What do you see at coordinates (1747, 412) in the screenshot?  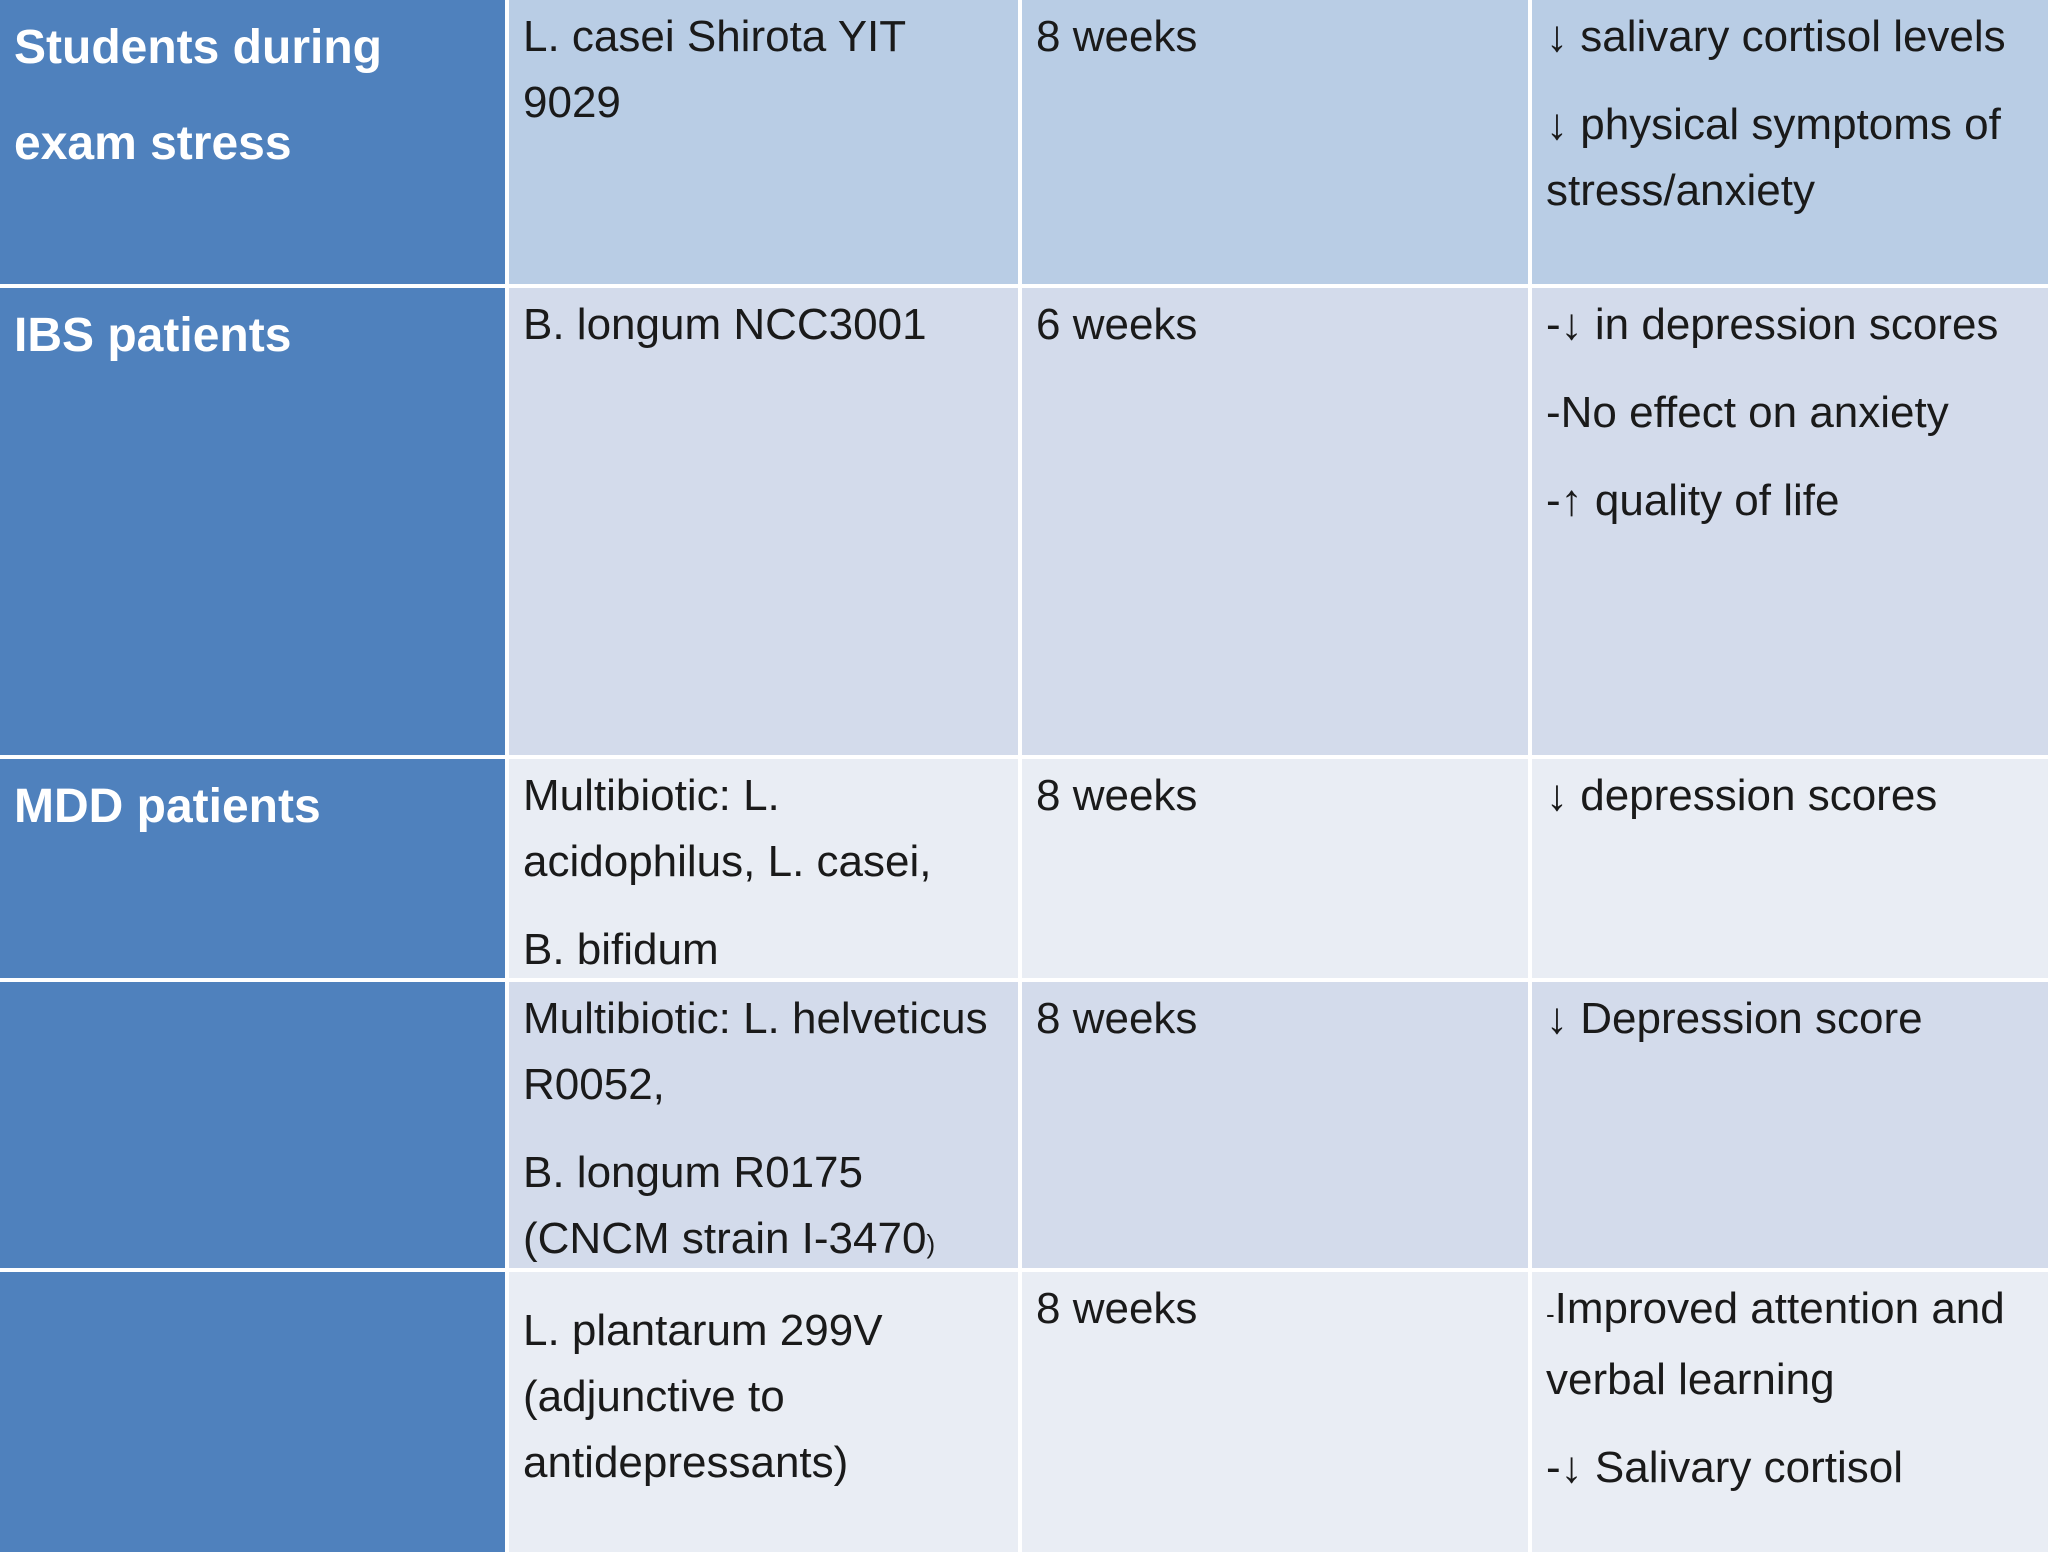 I see `outcome-text: -No effect on anxiety` at bounding box center [1747, 412].